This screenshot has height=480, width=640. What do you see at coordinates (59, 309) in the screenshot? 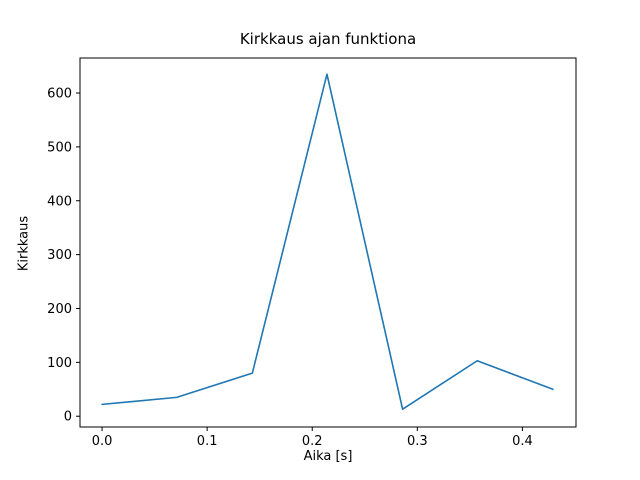
I see `y-tick-label: 200` at bounding box center [59, 309].